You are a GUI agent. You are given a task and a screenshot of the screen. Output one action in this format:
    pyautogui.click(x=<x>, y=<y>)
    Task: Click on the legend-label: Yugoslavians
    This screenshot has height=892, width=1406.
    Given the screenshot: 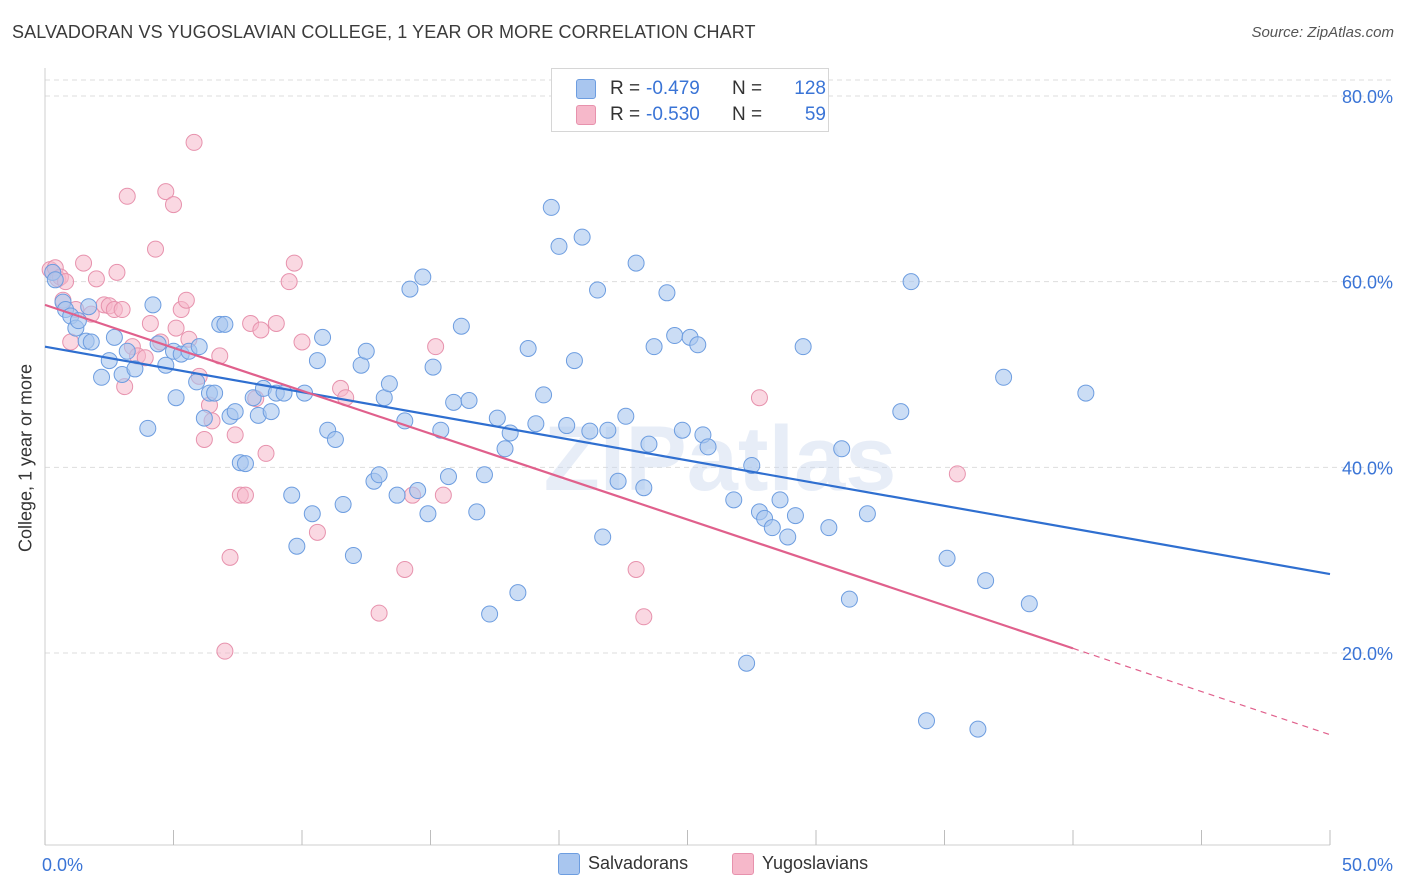 What is the action you would take?
    pyautogui.click(x=815, y=863)
    